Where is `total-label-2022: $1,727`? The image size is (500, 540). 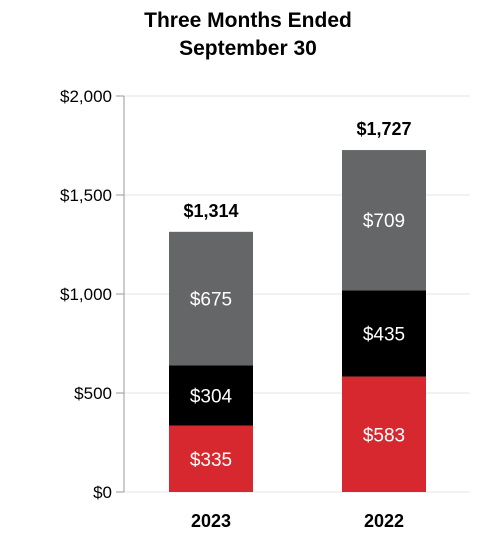
total-label-2022: $1,727 is located at coordinates (383, 129).